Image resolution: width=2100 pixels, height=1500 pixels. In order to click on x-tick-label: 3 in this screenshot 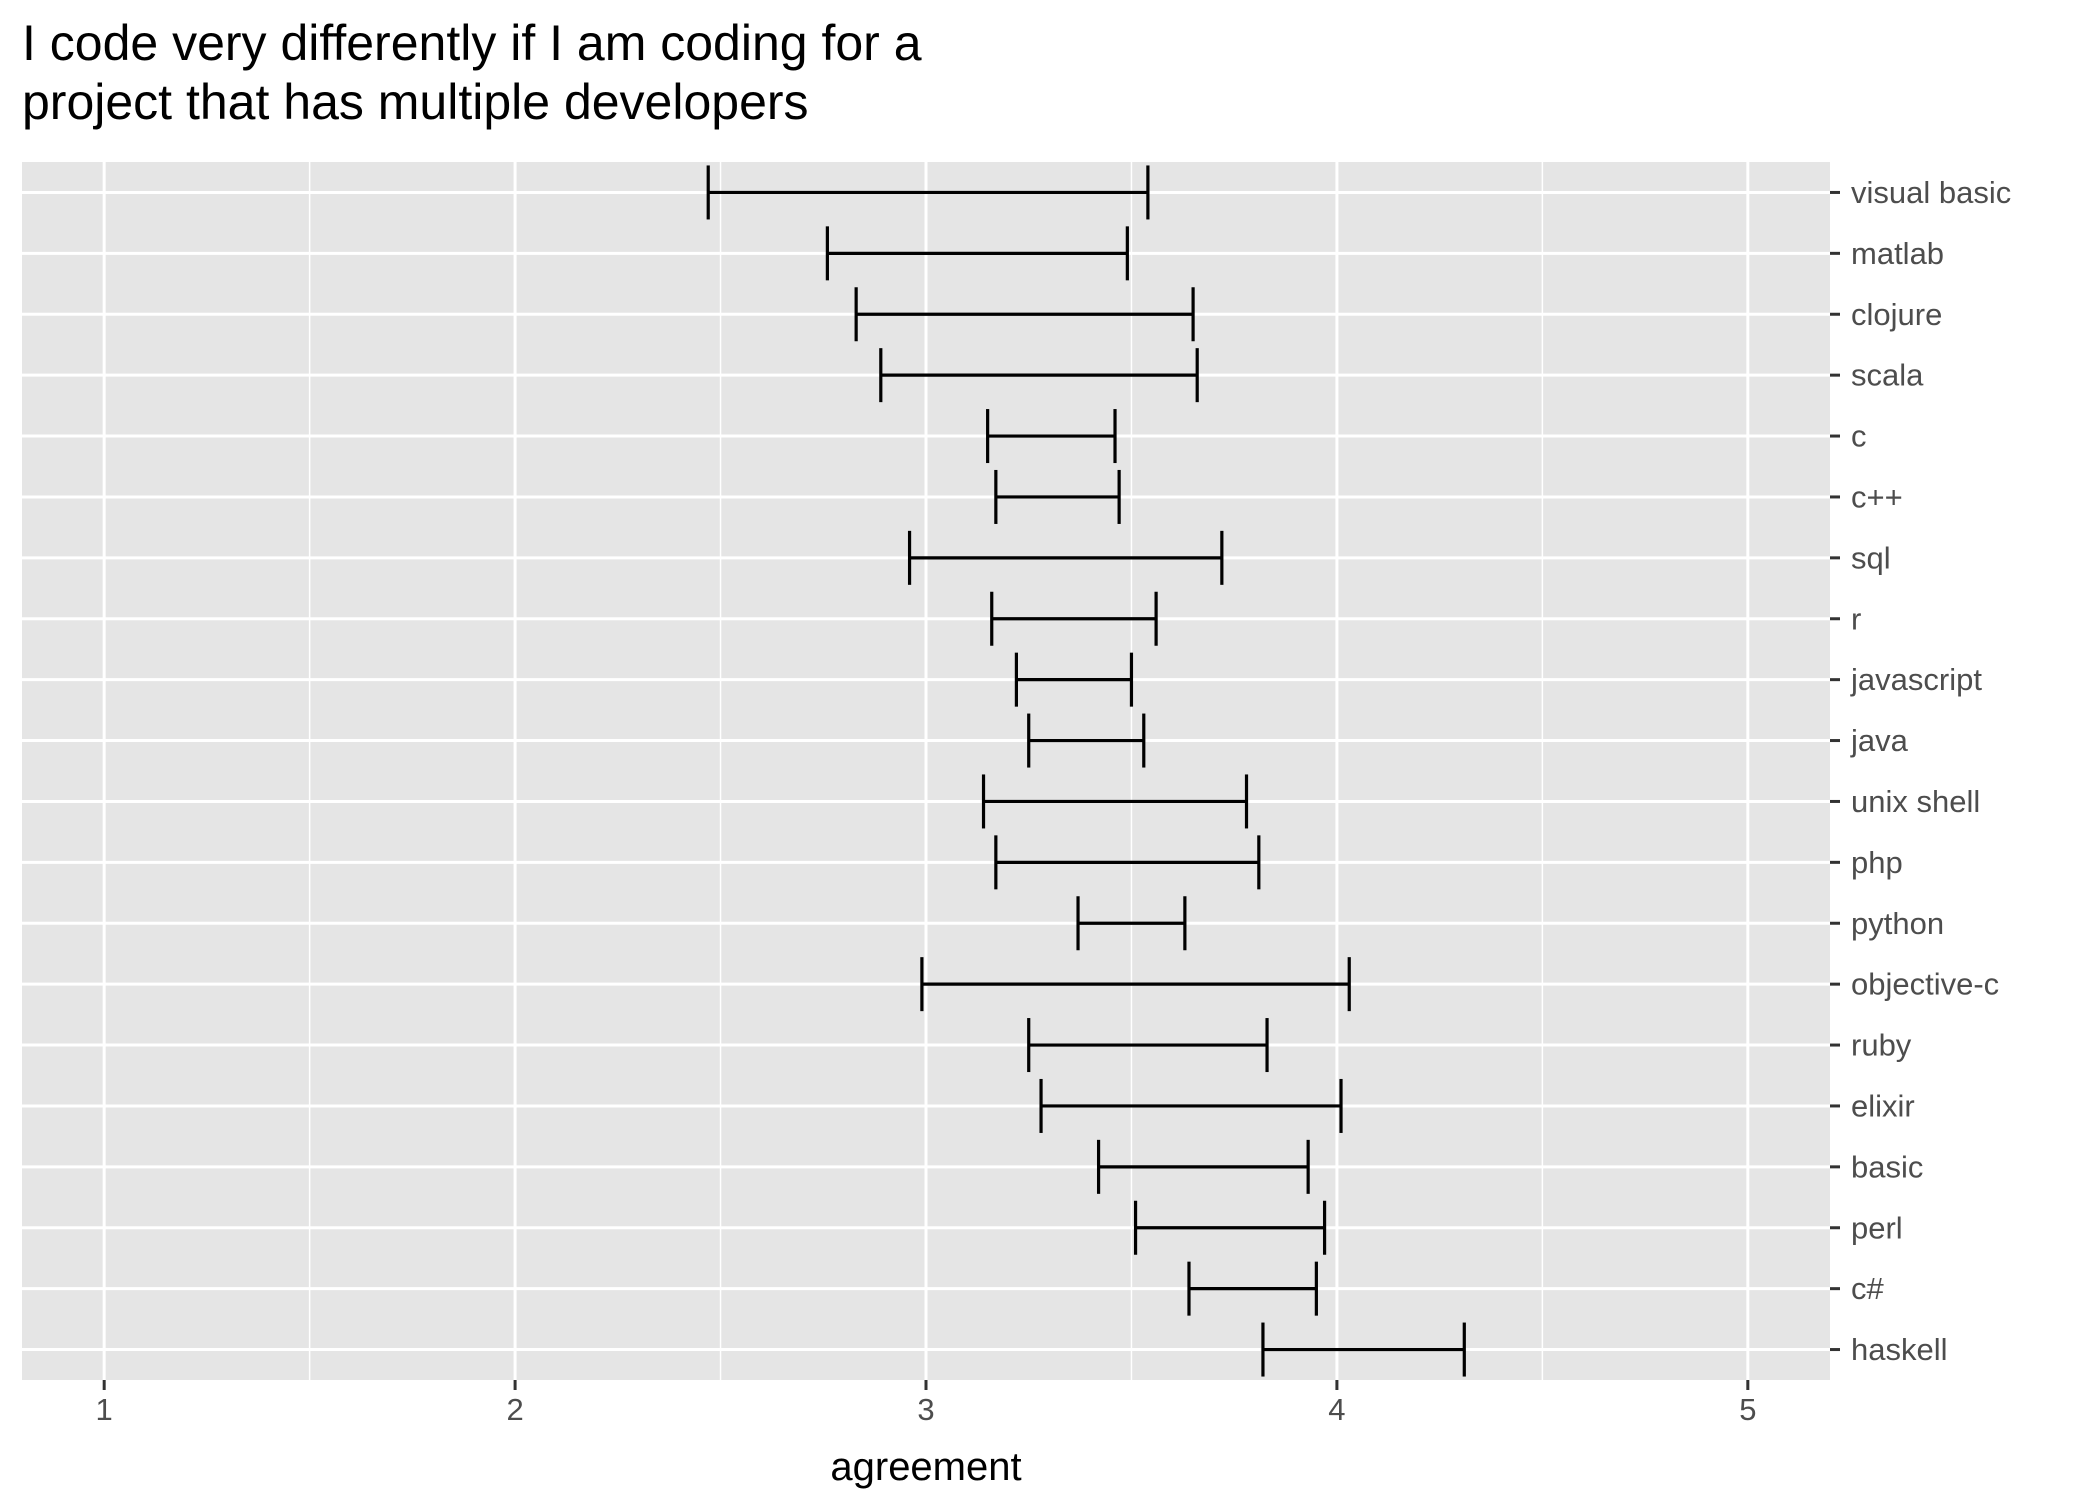, I will do `click(925, 1409)`.